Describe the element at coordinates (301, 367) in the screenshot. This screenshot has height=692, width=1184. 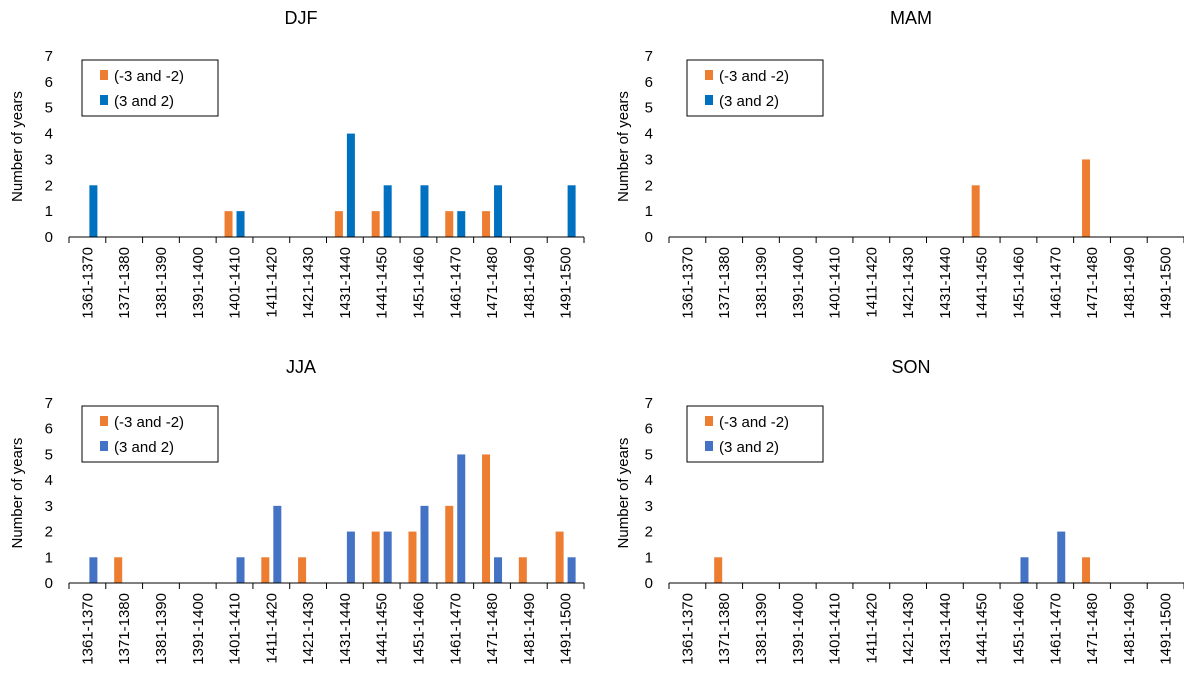
I see `chart-title: JJA` at that location.